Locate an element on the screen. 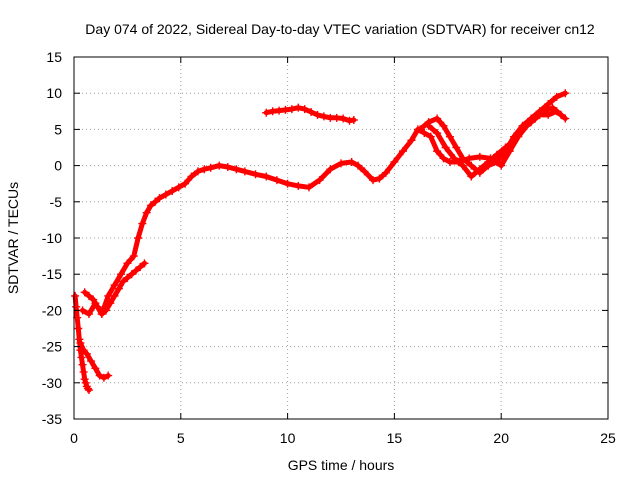 Image resolution: width=640 pixels, height=480 pixels. x-tick-label: 5 is located at coordinates (181, 438).